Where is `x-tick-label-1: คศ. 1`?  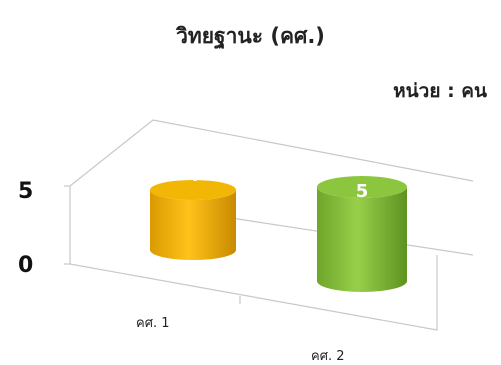
x-tick-label-1: คศ. 1 is located at coordinates (152, 323).